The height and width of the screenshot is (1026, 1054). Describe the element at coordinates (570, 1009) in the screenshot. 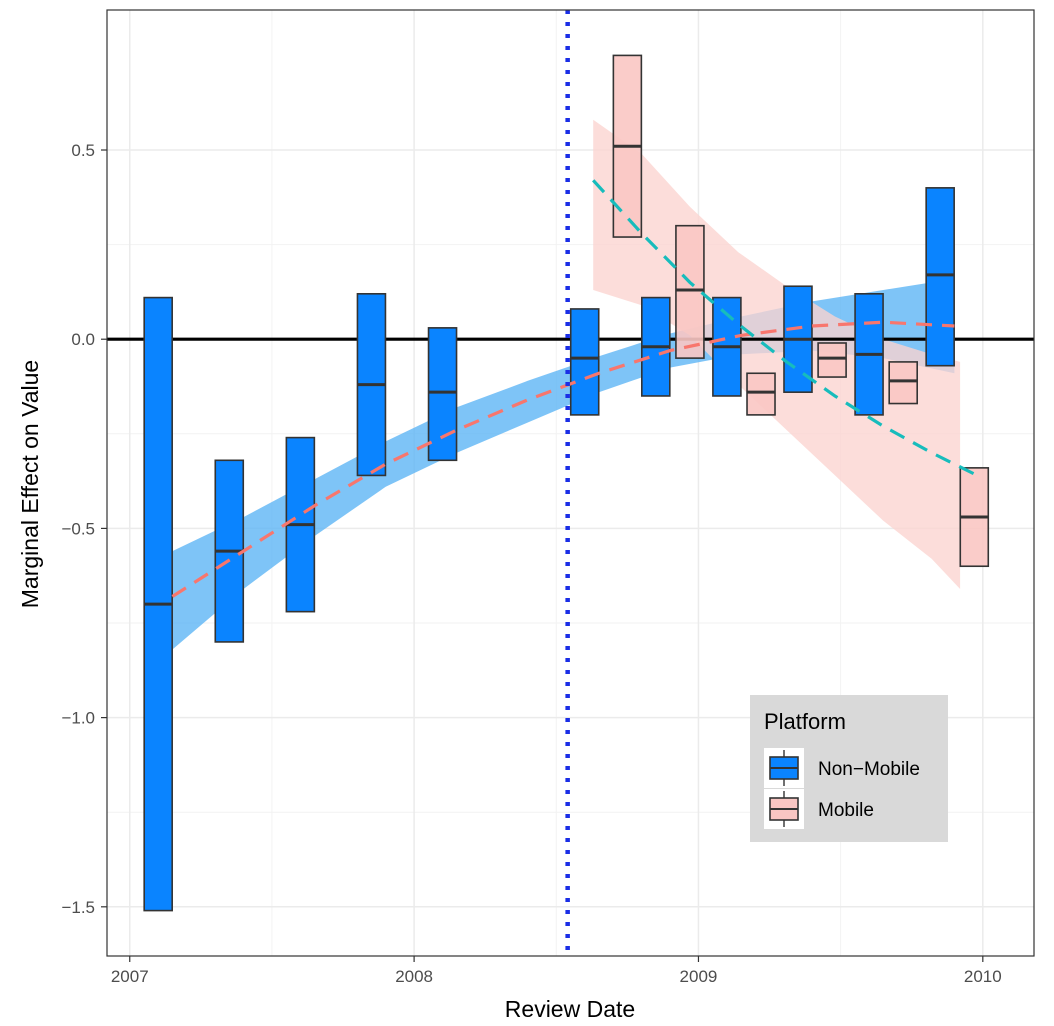

I see `x-axis-title: Review Date` at that location.